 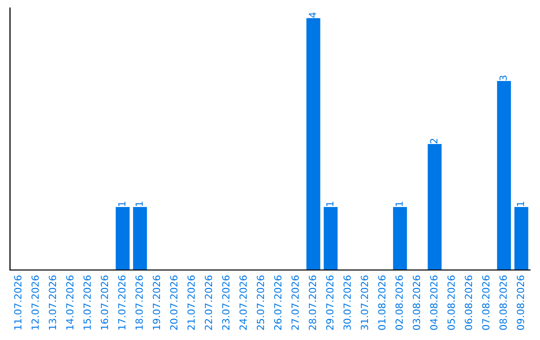 What do you see at coordinates (503, 302) in the screenshot?
I see `x-tick-label: 08.08.2026` at bounding box center [503, 302].